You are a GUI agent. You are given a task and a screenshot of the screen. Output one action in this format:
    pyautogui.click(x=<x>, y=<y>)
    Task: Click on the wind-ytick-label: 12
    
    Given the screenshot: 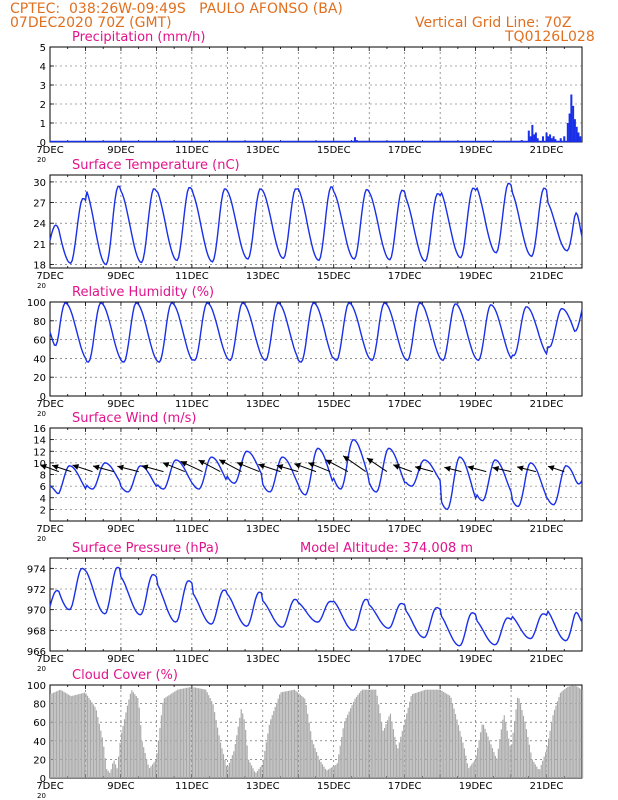 What is the action you would take?
    pyautogui.click(x=39, y=452)
    